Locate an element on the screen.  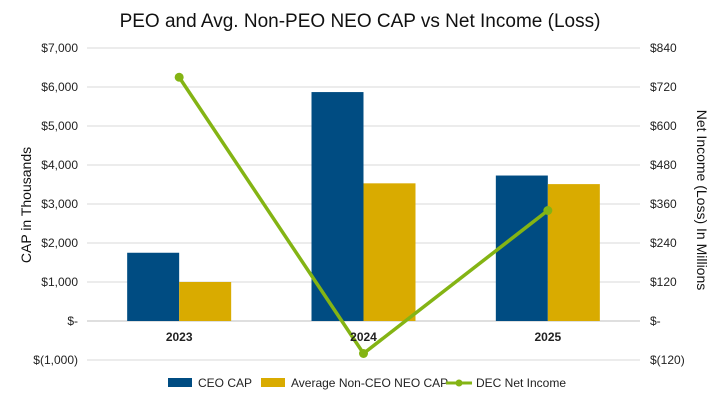
y2-tick-label: $240 is located at coordinates (663, 243).